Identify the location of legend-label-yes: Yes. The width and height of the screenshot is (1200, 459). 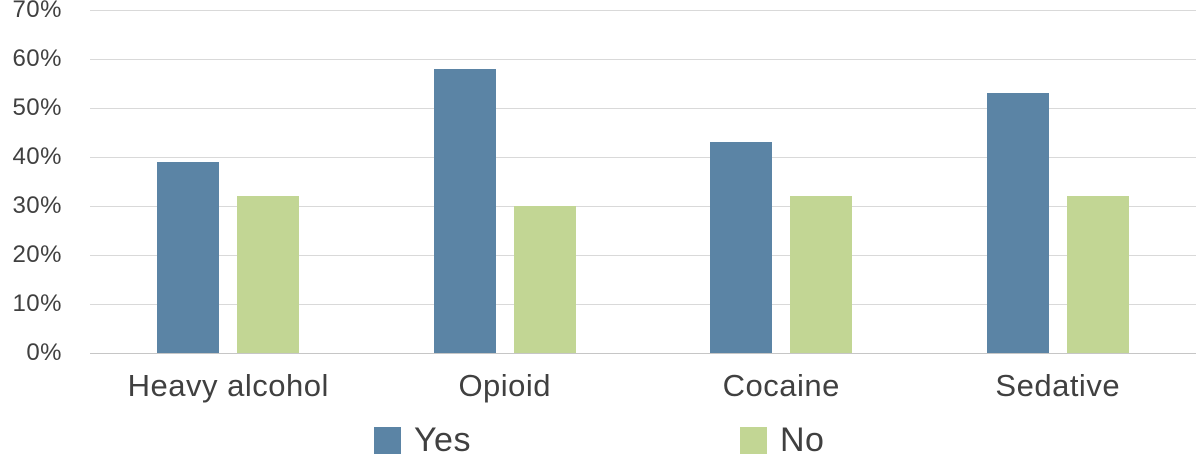
(442, 440).